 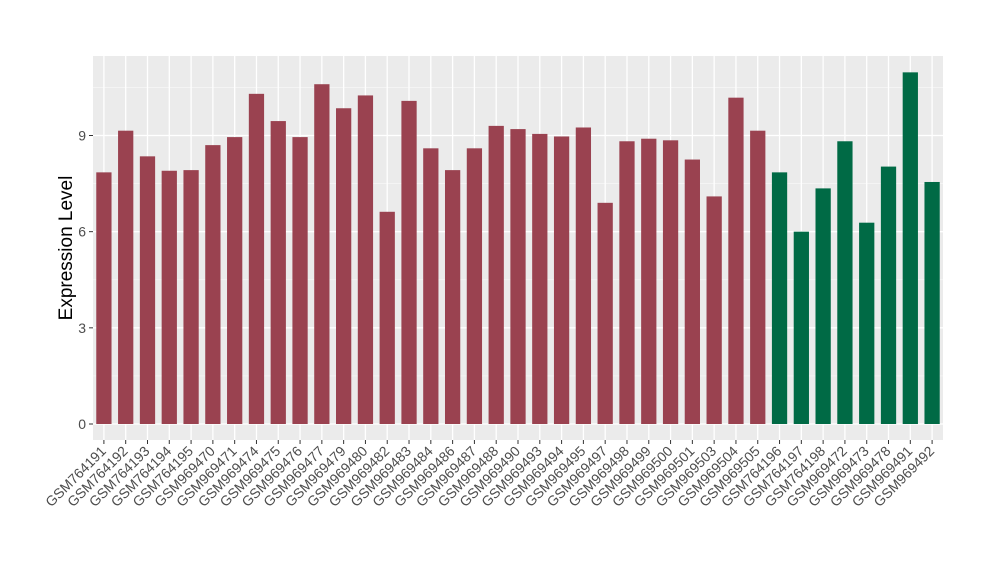 What do you see at coordinates (82, 328) in the screenshot?
I see `y-tick-label: 3` at bounding box center [82, 328].